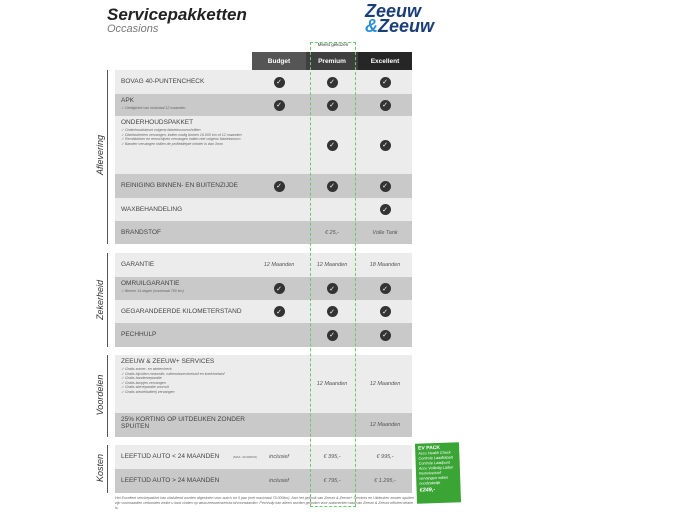  What do you see at coordinates (138, 264) in the screenshot?
I see `row-label: GARANTIE` at bounding box center [138, 264].